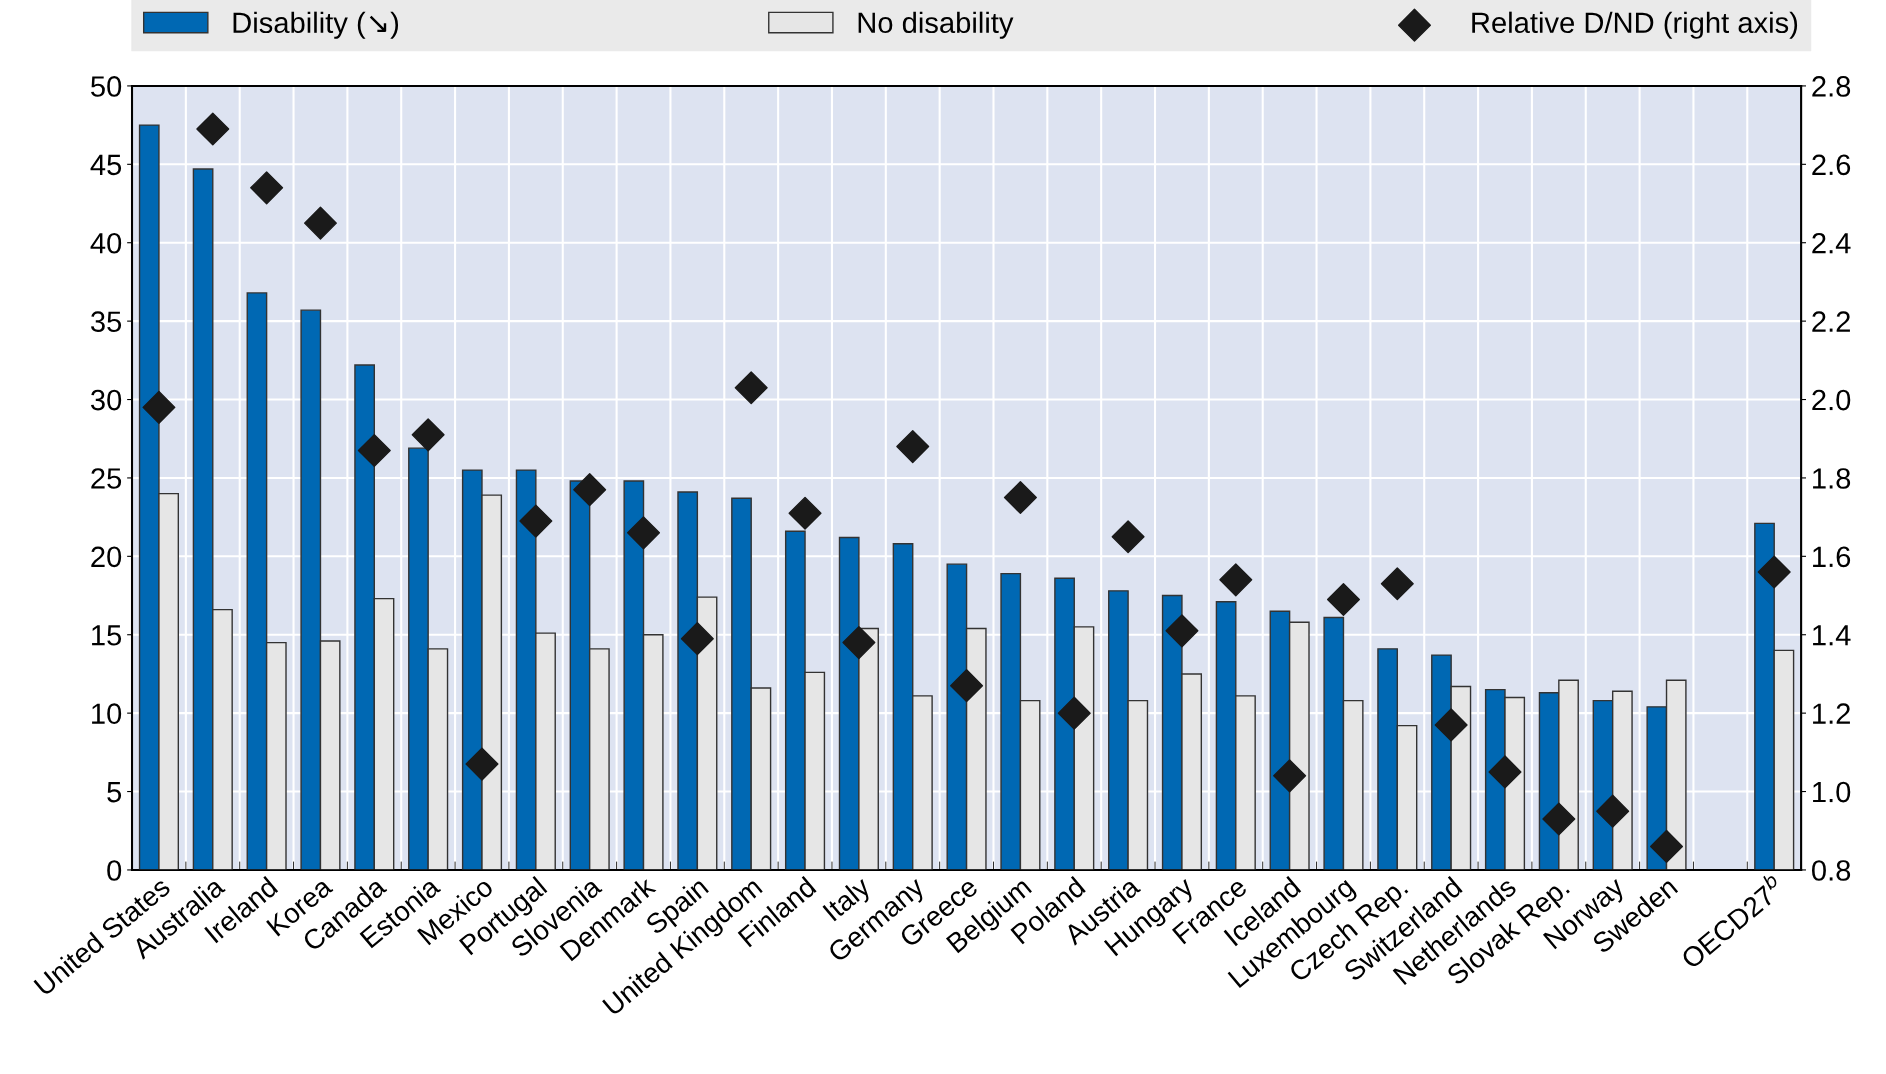 This screenshot has width=1886, height=1074. What do you see at coordinates (106, 321) in the screenshot?
I see `y-tick-label: 35` at bounding box center [106, 321].